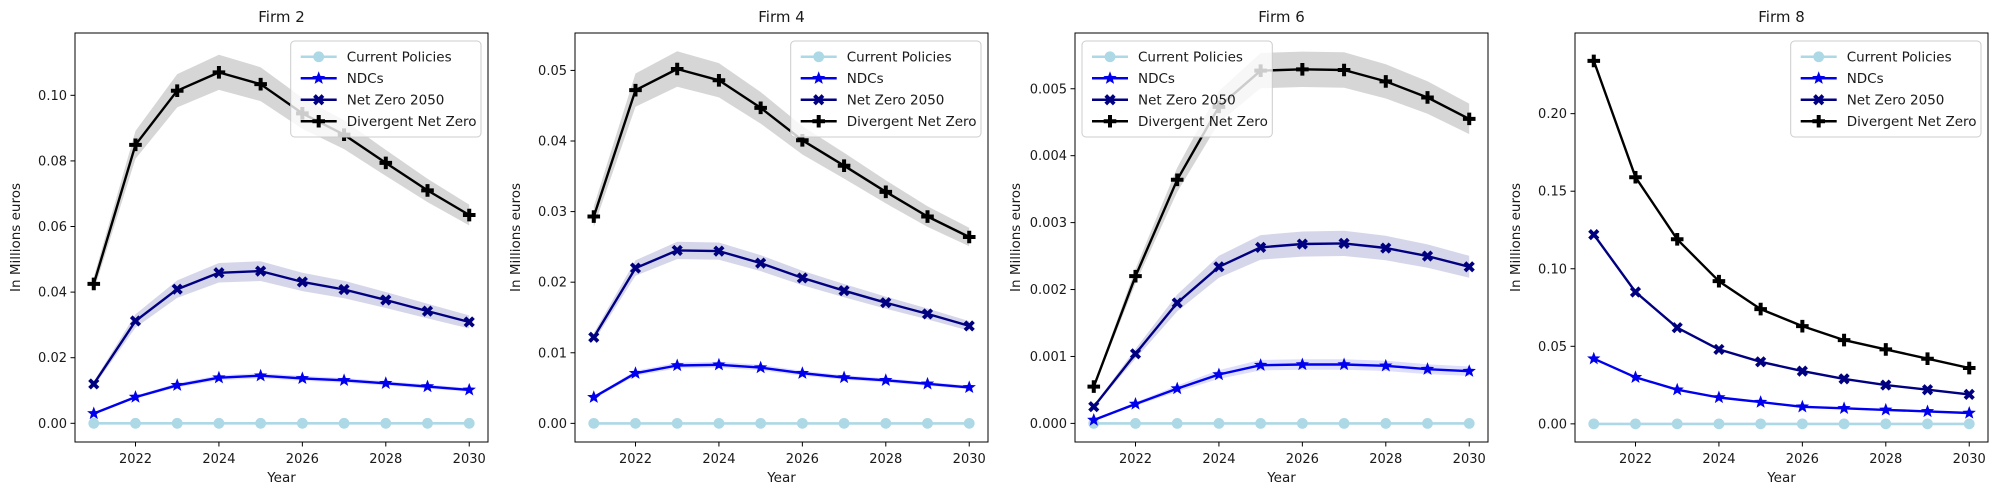 The width and height of the screenshot is (2000, 500). Describe the element at coordinates (1635, 459) in the screenshot. I see `x-tick-label: 2022` at that location.